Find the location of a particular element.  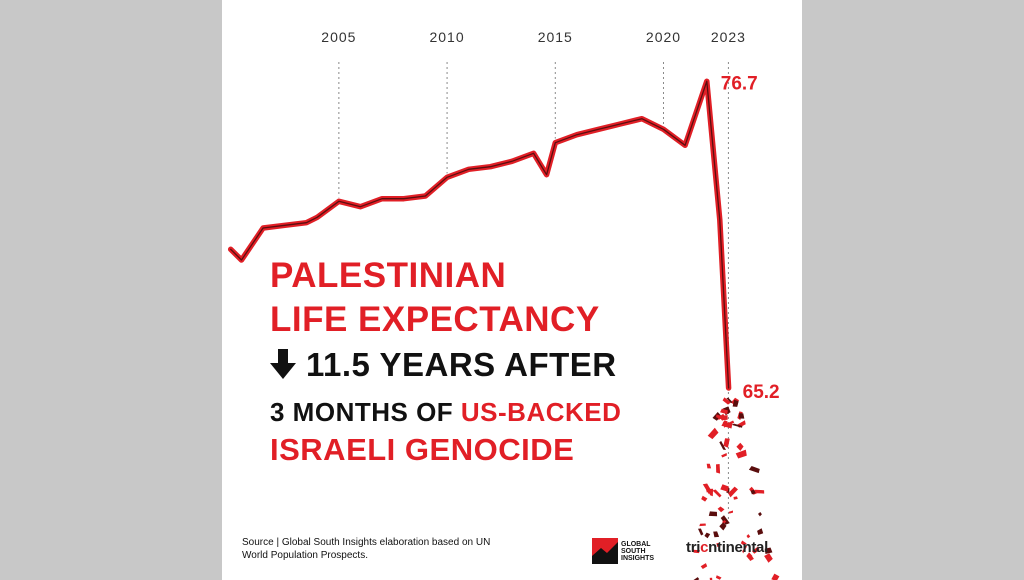

x-tick-label-2005: 2005 is located at coordinates (338, 37).